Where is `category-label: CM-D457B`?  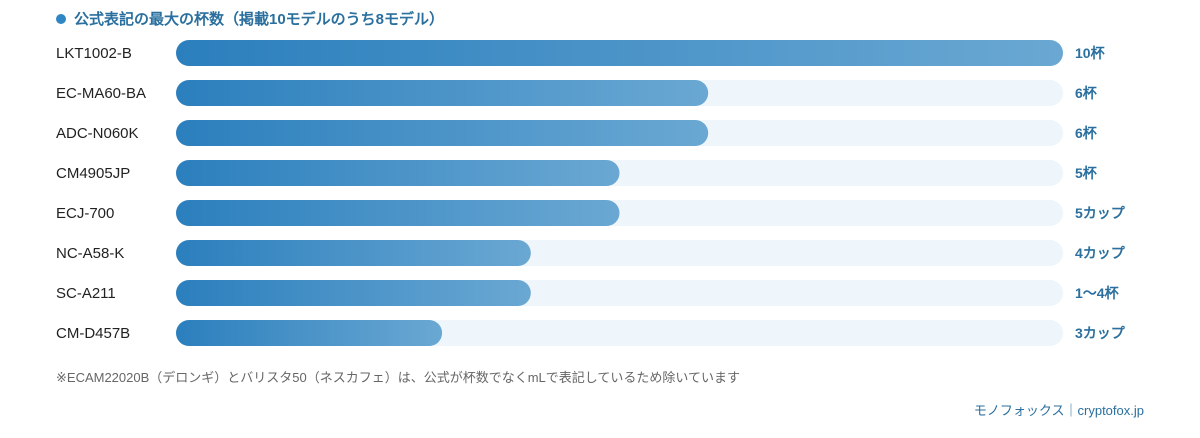
category-label: CM-D457B is located at coordinates (93, 333).